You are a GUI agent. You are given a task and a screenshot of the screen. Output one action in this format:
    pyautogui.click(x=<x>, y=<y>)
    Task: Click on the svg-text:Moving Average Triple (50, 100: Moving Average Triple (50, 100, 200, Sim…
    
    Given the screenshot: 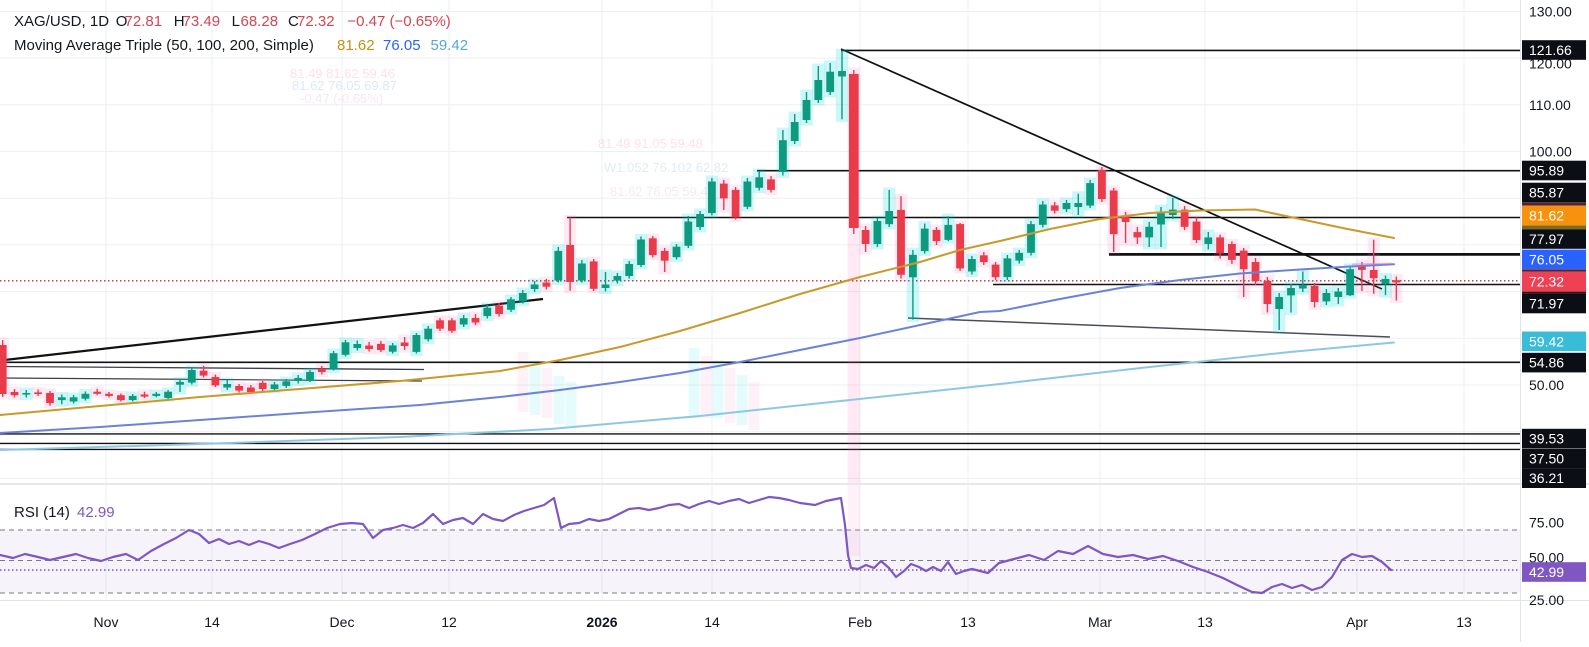 What is the action you would take?
    pyautogui.click(x=164, y=45)
    